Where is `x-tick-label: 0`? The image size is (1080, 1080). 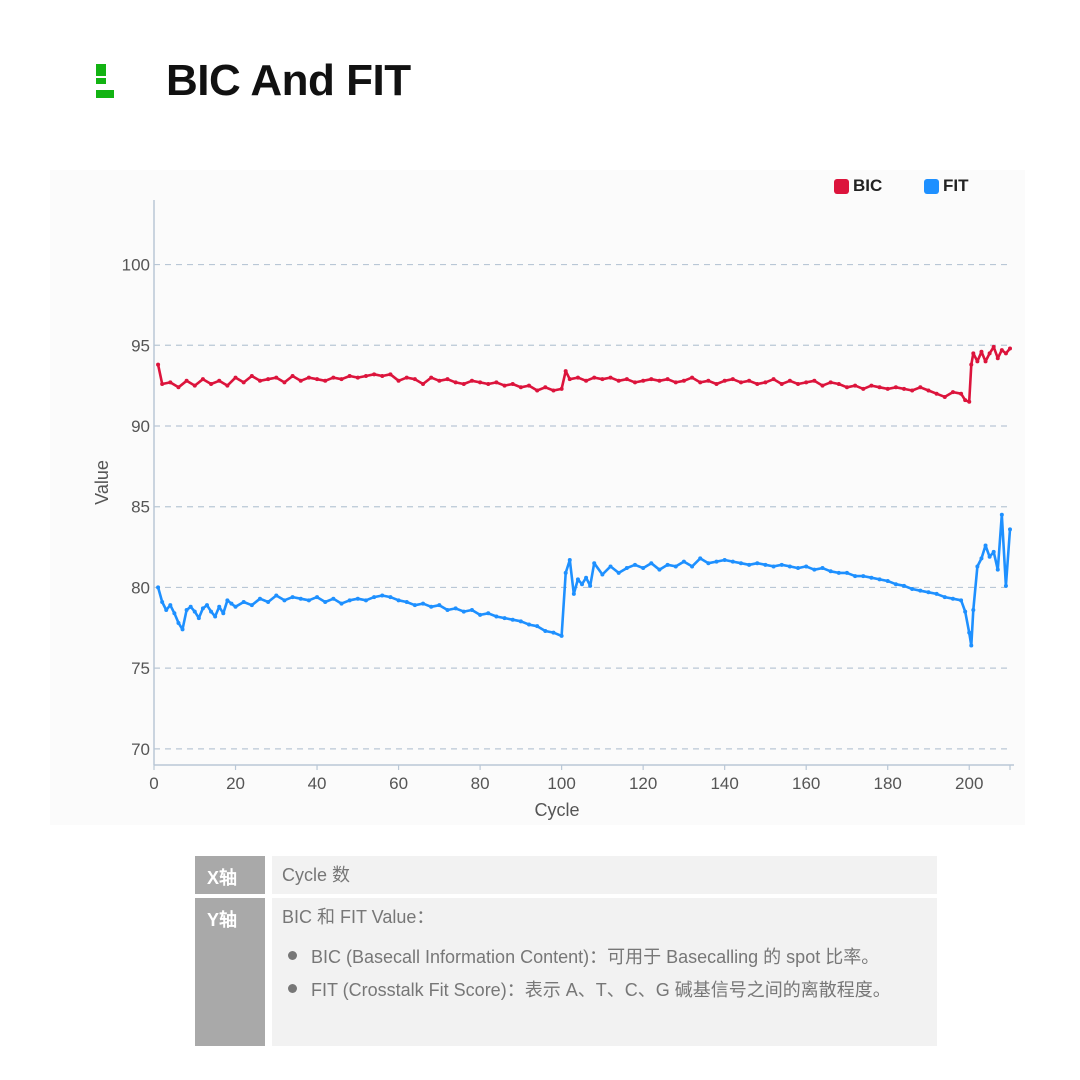
x-tick-label: 0 is located at coordinates (153, 783).